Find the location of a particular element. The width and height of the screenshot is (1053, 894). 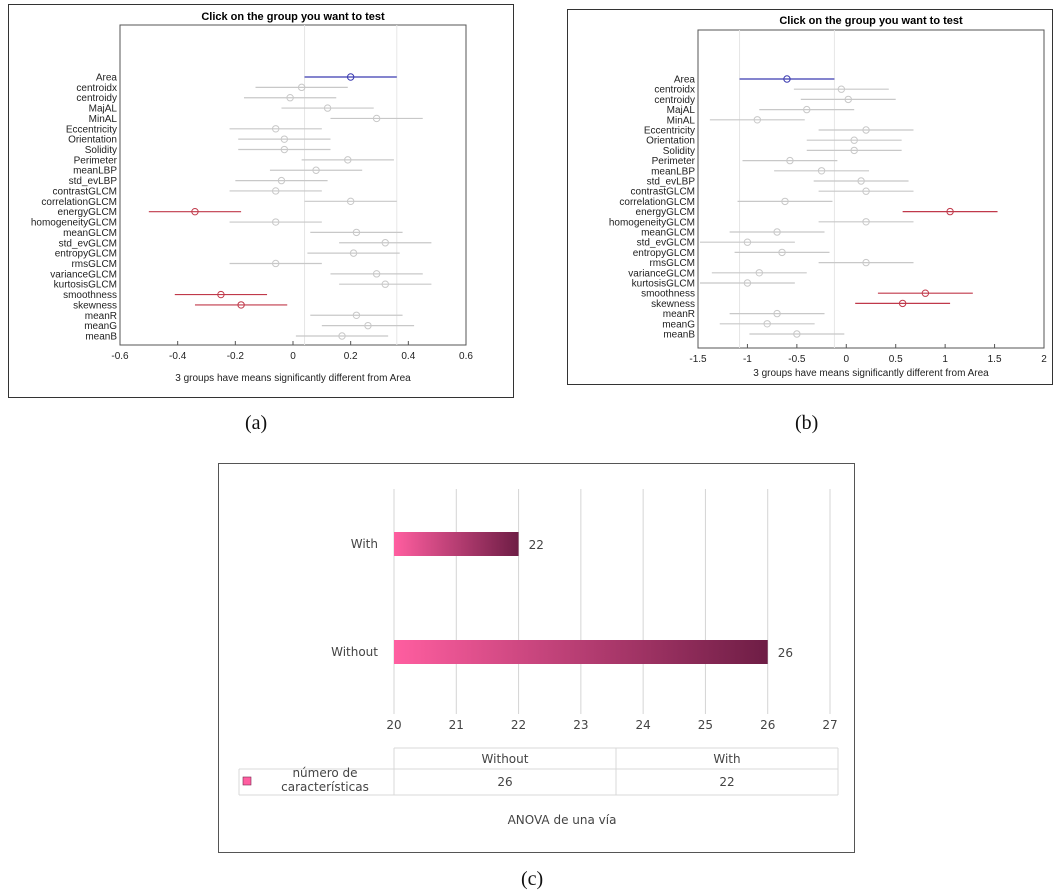

category-label: MinAL is located at coordinates (103, 119).